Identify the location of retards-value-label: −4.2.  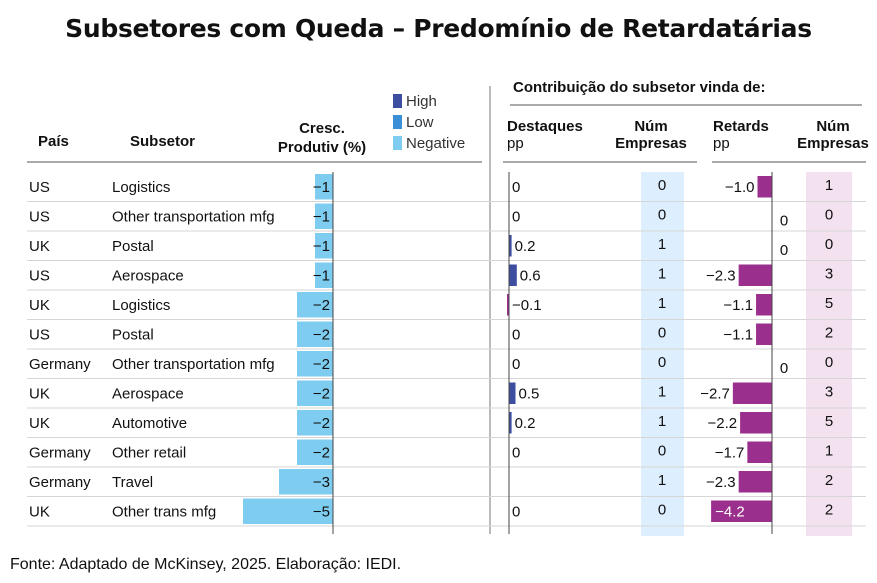
(730, 511).